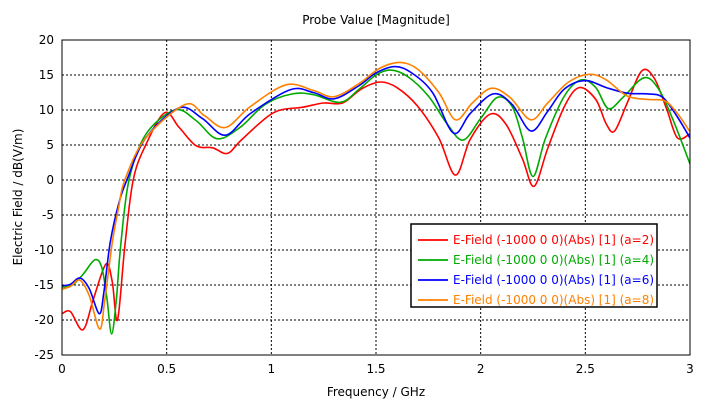  I want to click on legend-label: E-Field (-1000 0 0)(Abs) [1] (a=8), so click(553, 300).